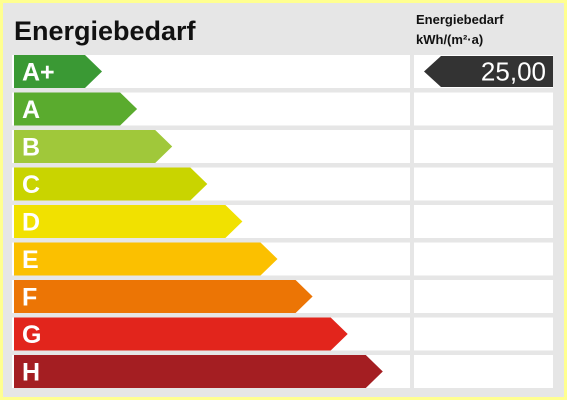 The height and width of the screenshot is (400, 567). I want to click on class-label: E, so click(30, 260).